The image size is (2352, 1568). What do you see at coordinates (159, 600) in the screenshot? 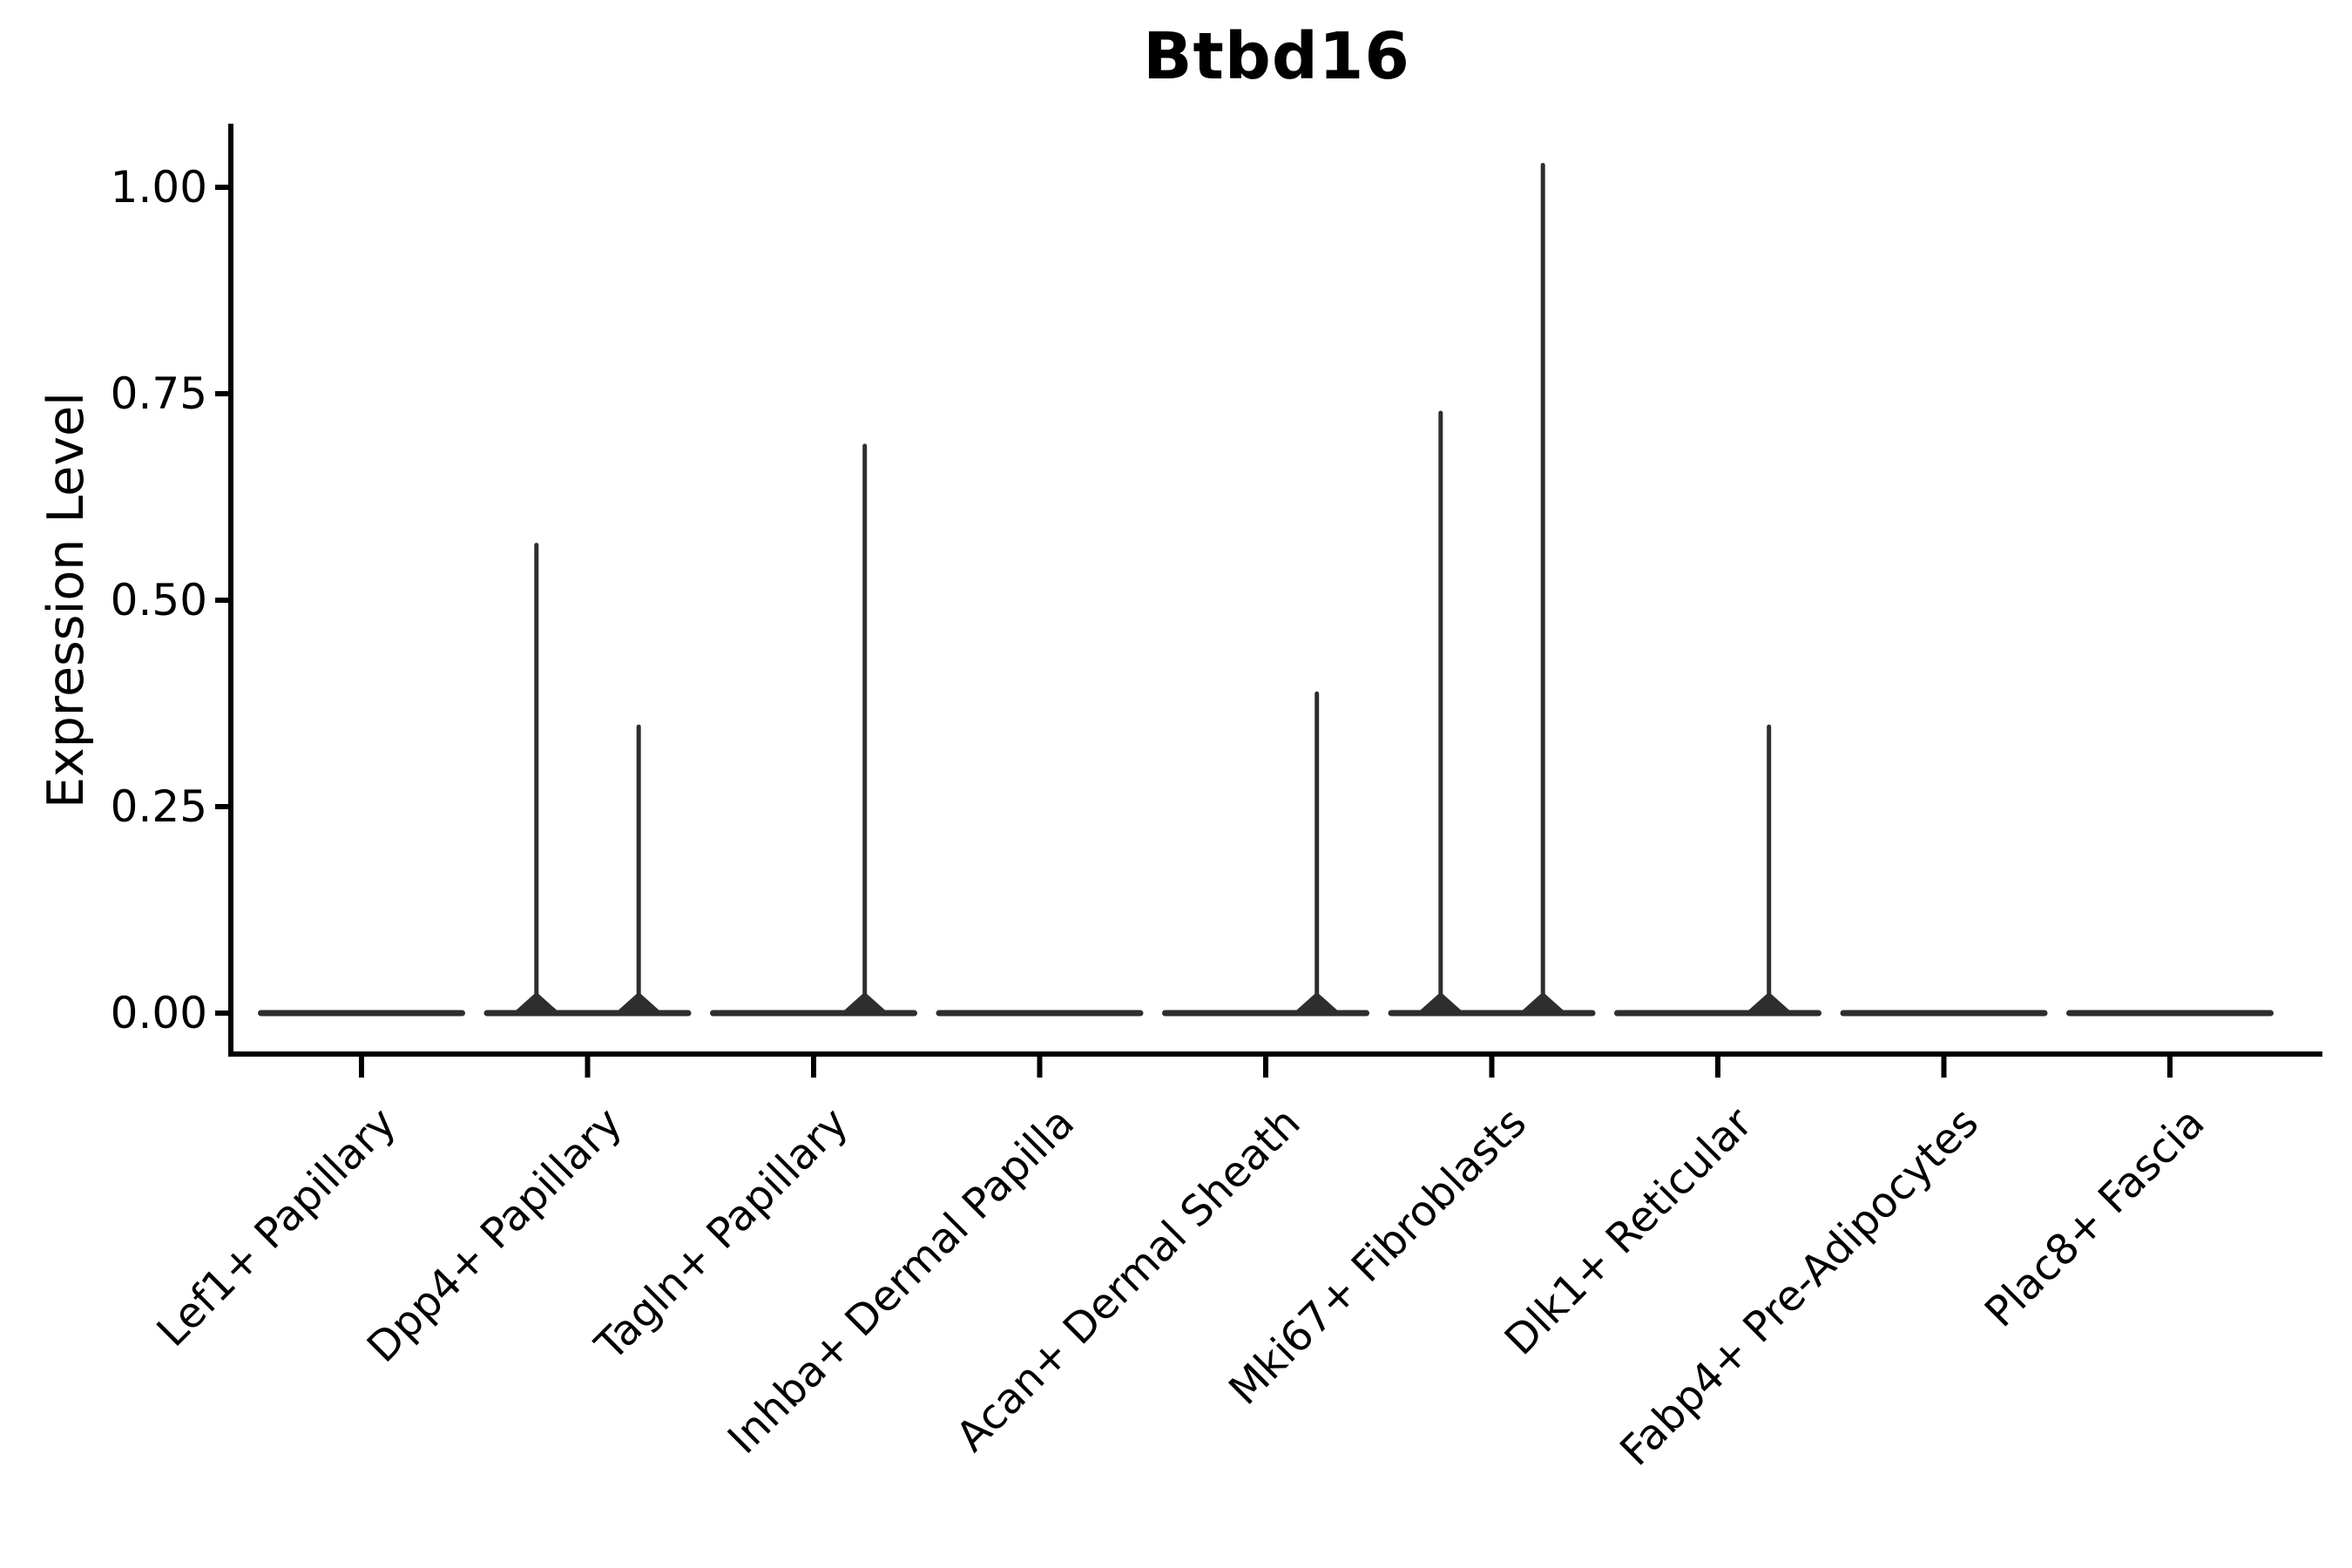
I see `y-tick-label: 0.50` at bounding box center [159, 600].